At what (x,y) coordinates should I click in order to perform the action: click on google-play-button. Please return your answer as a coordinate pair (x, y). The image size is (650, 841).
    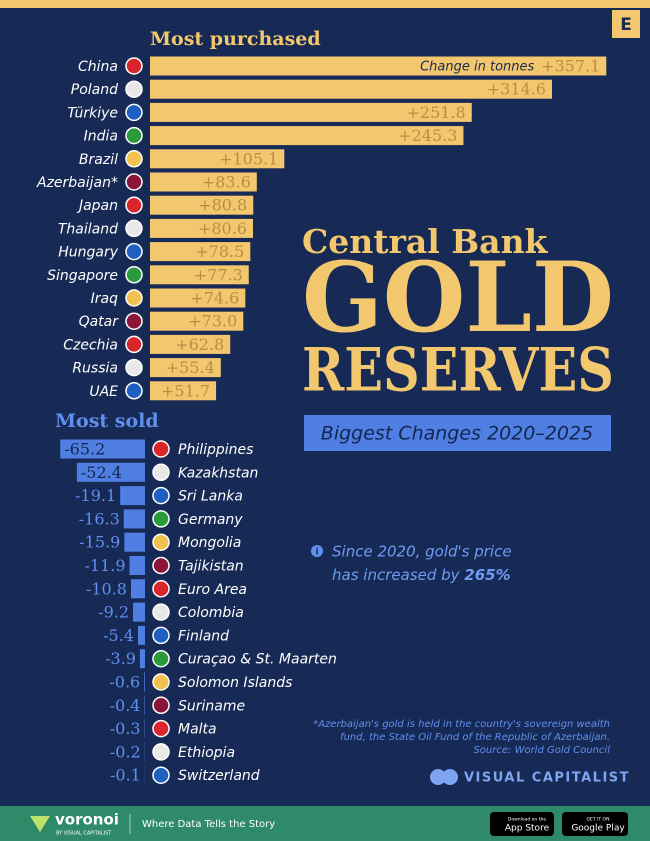
    Looking at the image, I should click on (595, 824).